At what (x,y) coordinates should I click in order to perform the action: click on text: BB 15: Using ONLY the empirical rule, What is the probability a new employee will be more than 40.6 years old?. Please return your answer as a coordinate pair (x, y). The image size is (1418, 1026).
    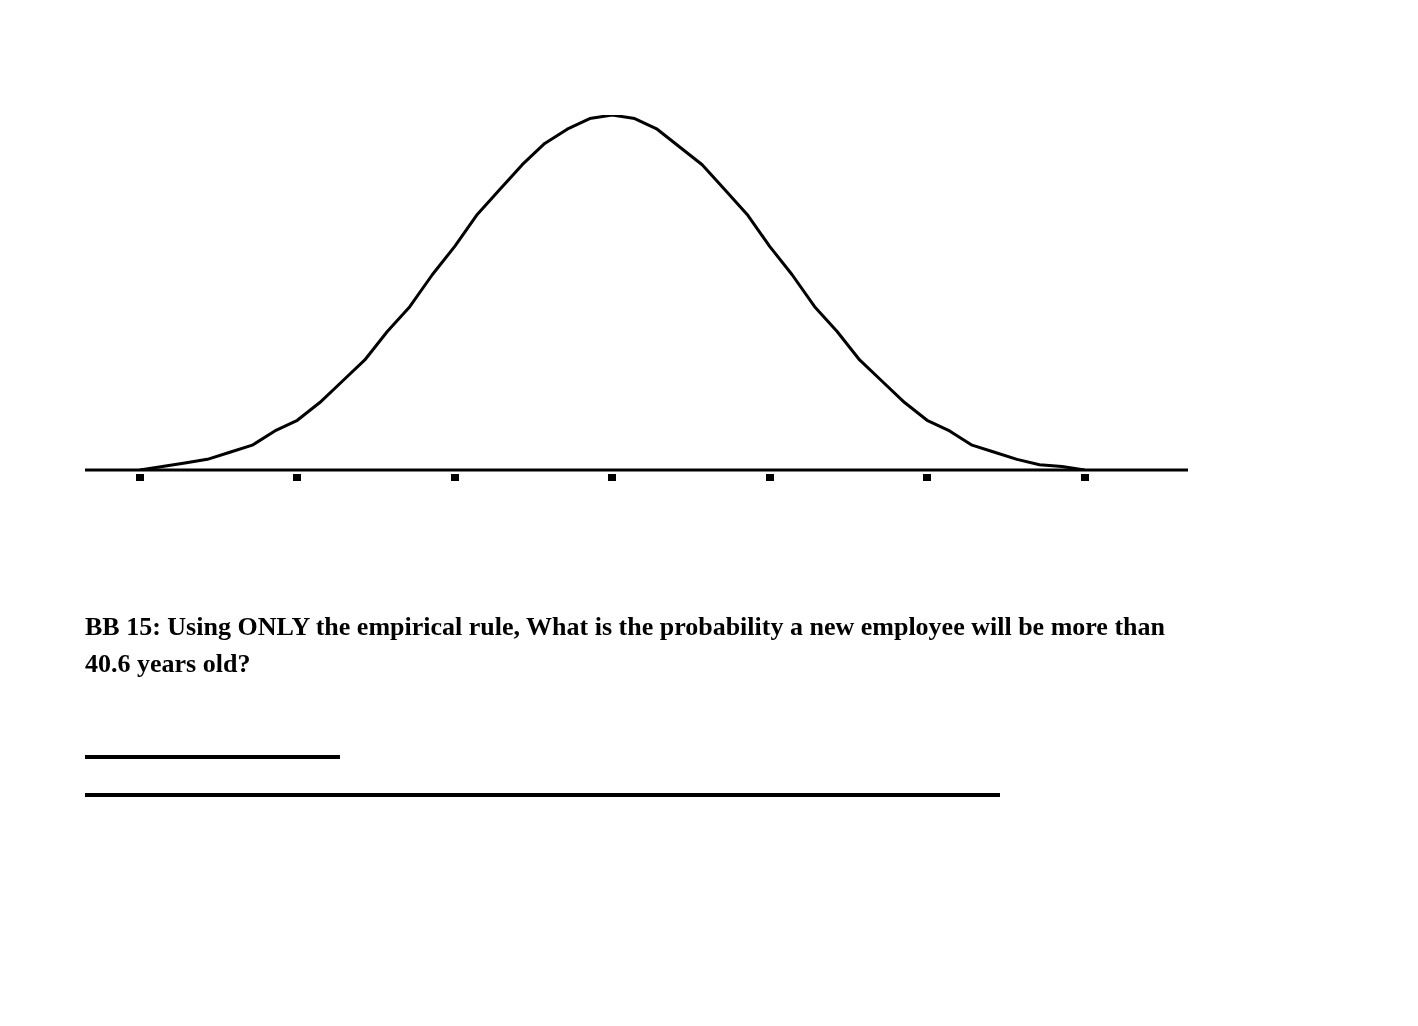
    Looking at the image, I should click on (625, 645).